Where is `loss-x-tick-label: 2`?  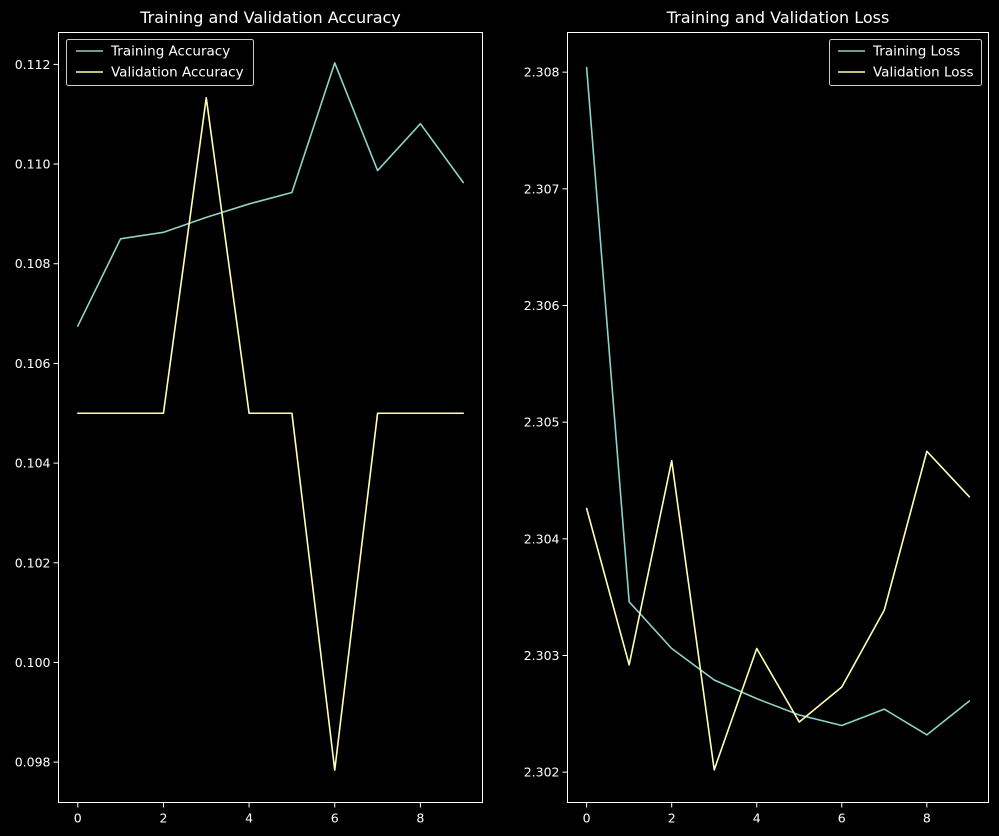 loss-x-tick-label: 2 is located at coordinates (672, 818).